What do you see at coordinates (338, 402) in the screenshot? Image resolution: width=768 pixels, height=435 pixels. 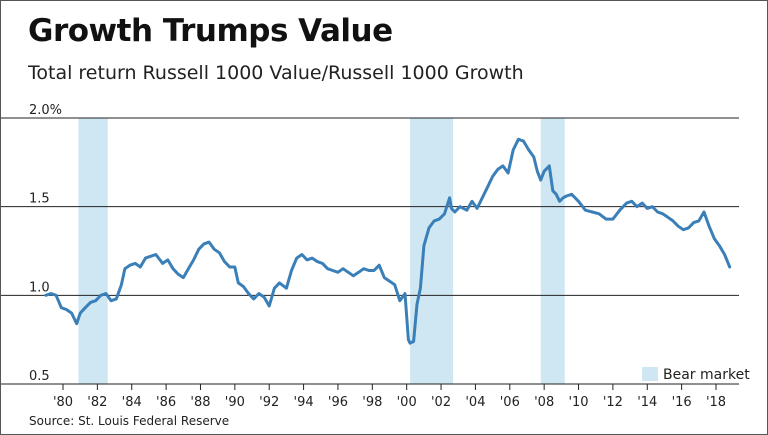 I see `x-tick-label: '96` at bounding box center [338, 402].